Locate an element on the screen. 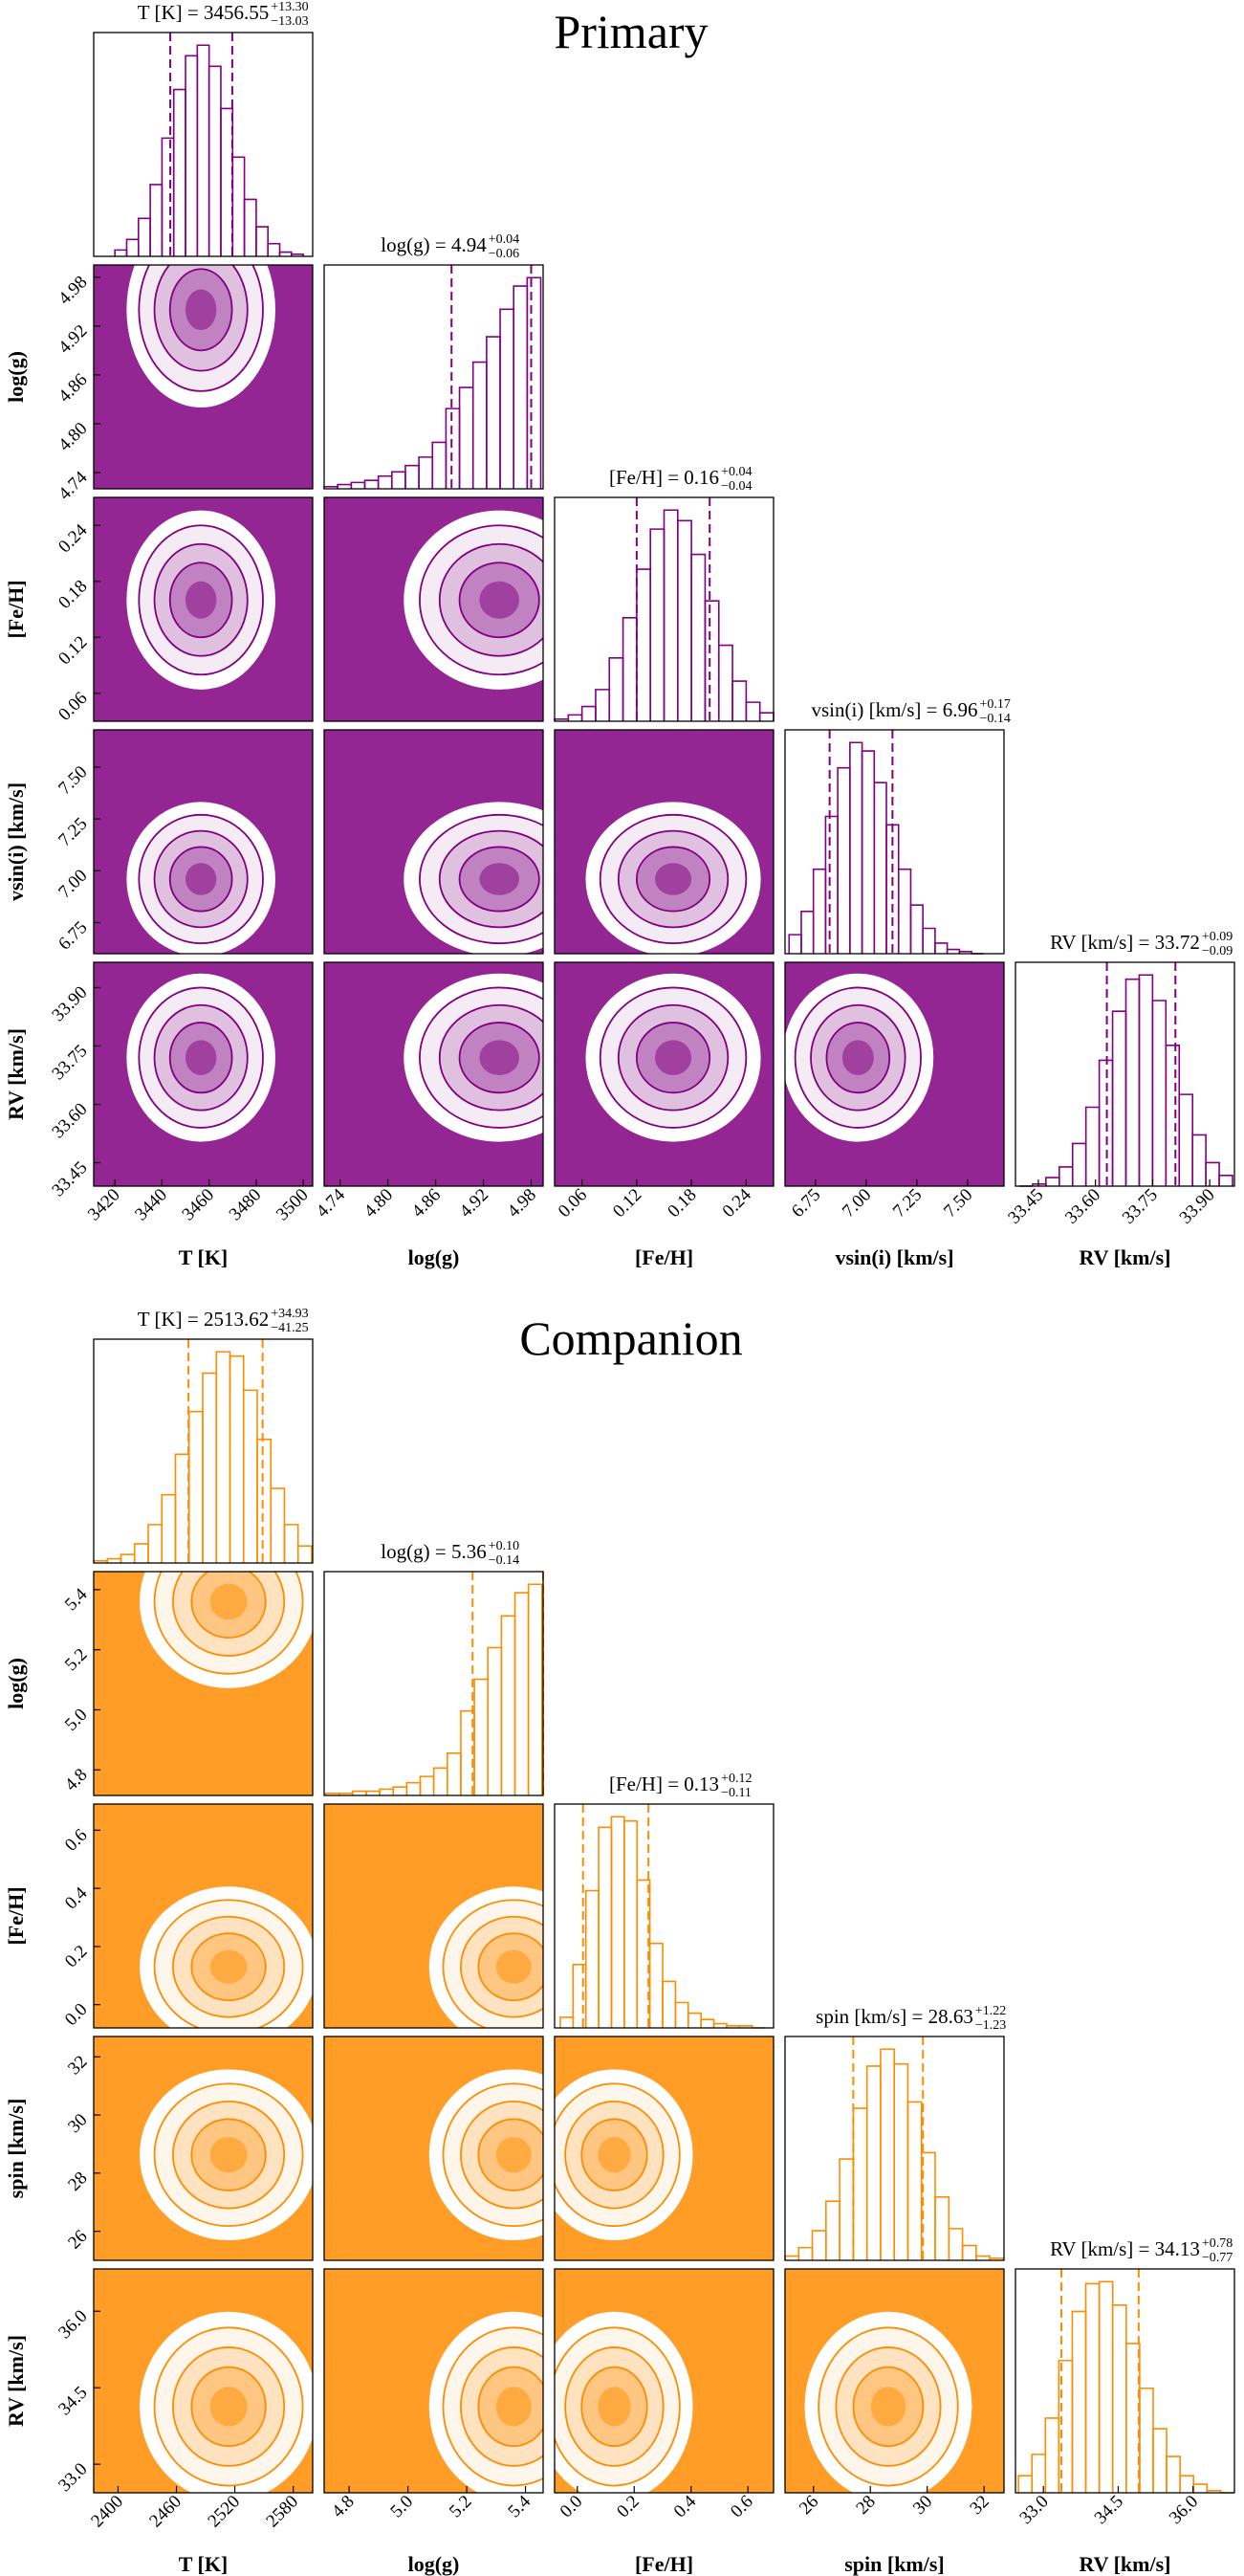 The width and height of the screenshot is (1244, 2576). x-axis-label: log(g) is located at coordinates (434, 1257).